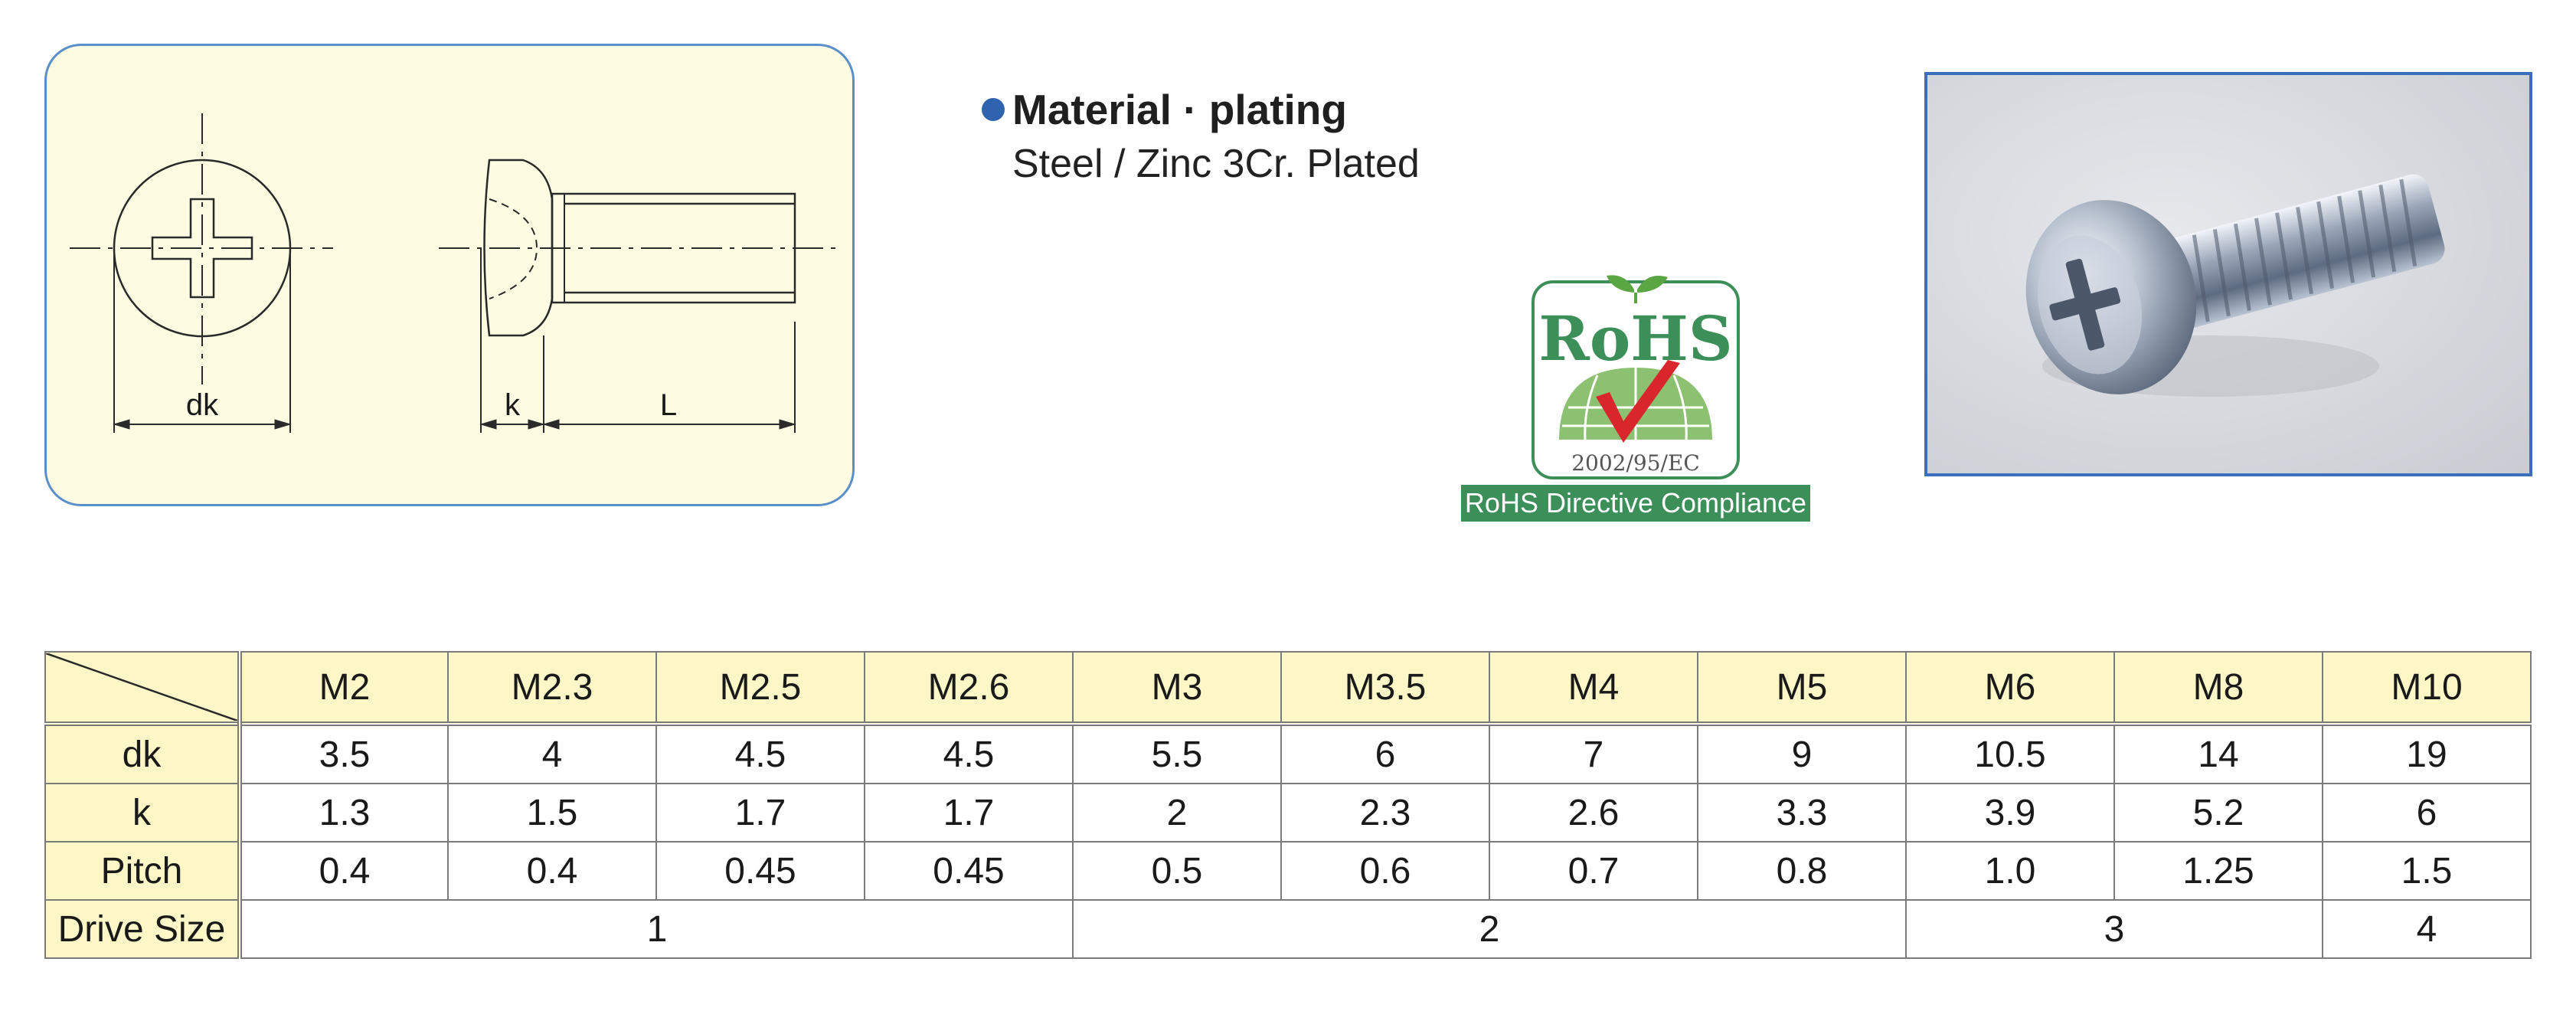 The height and width of the screenshot is (1011, 2576). What do you see at coordinates (1489, 929) in the screenshot?
I see `drive-size-cell: 2` at bounding box center [1489, 929].